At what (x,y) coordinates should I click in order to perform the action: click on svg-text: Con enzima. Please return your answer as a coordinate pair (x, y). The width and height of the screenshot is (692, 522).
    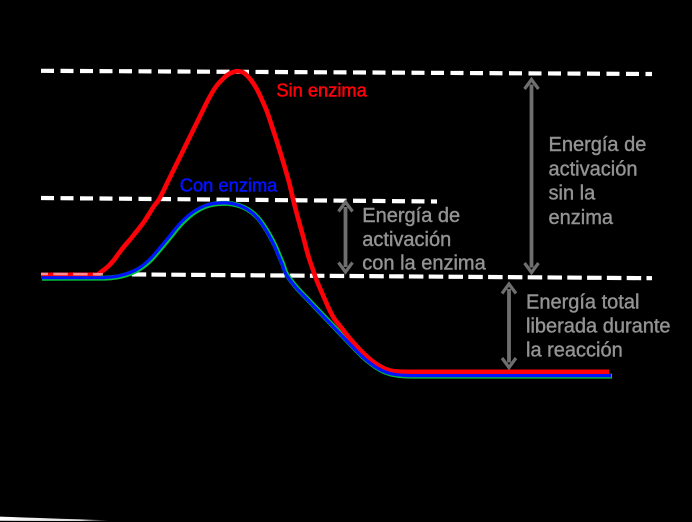
    Looking at the image, I should click on (229, 185).